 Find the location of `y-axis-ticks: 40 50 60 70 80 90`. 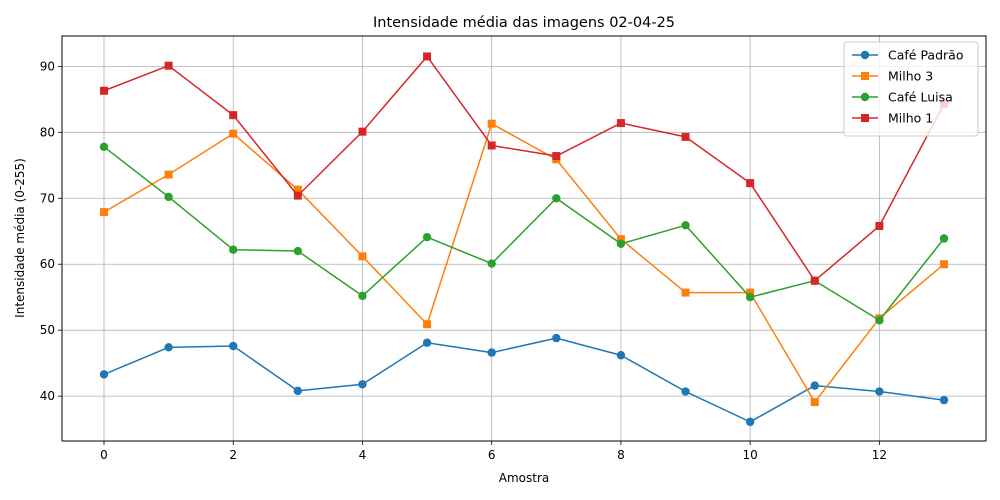

y-axis-ticks: 40 50 60 70 80 90 is located at coordinates (51, 231).